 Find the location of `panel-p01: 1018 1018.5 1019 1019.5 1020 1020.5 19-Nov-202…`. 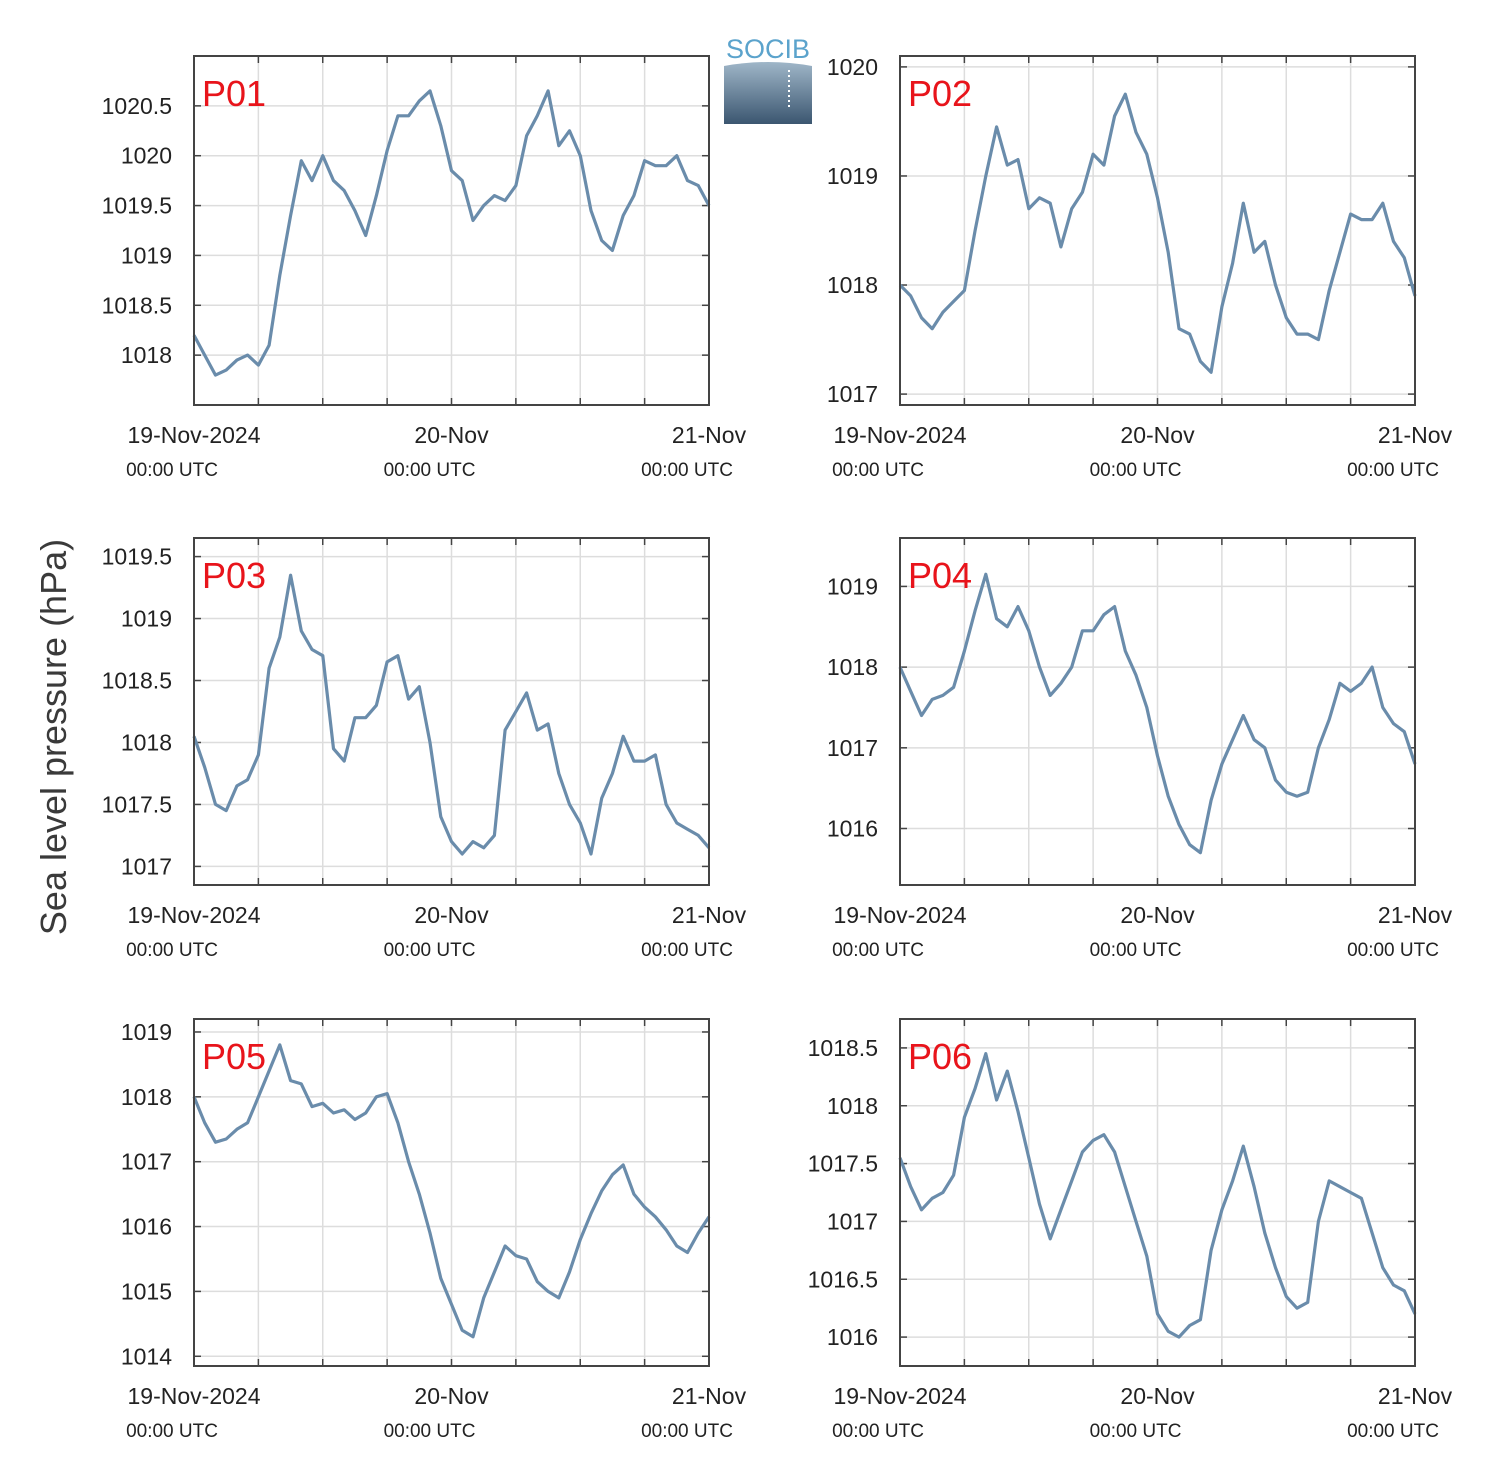

panel-p01: 1018 1018.5 1019 1019.5 1020 1020.5 19-Nov-202… is located at coordinates (424, 268).